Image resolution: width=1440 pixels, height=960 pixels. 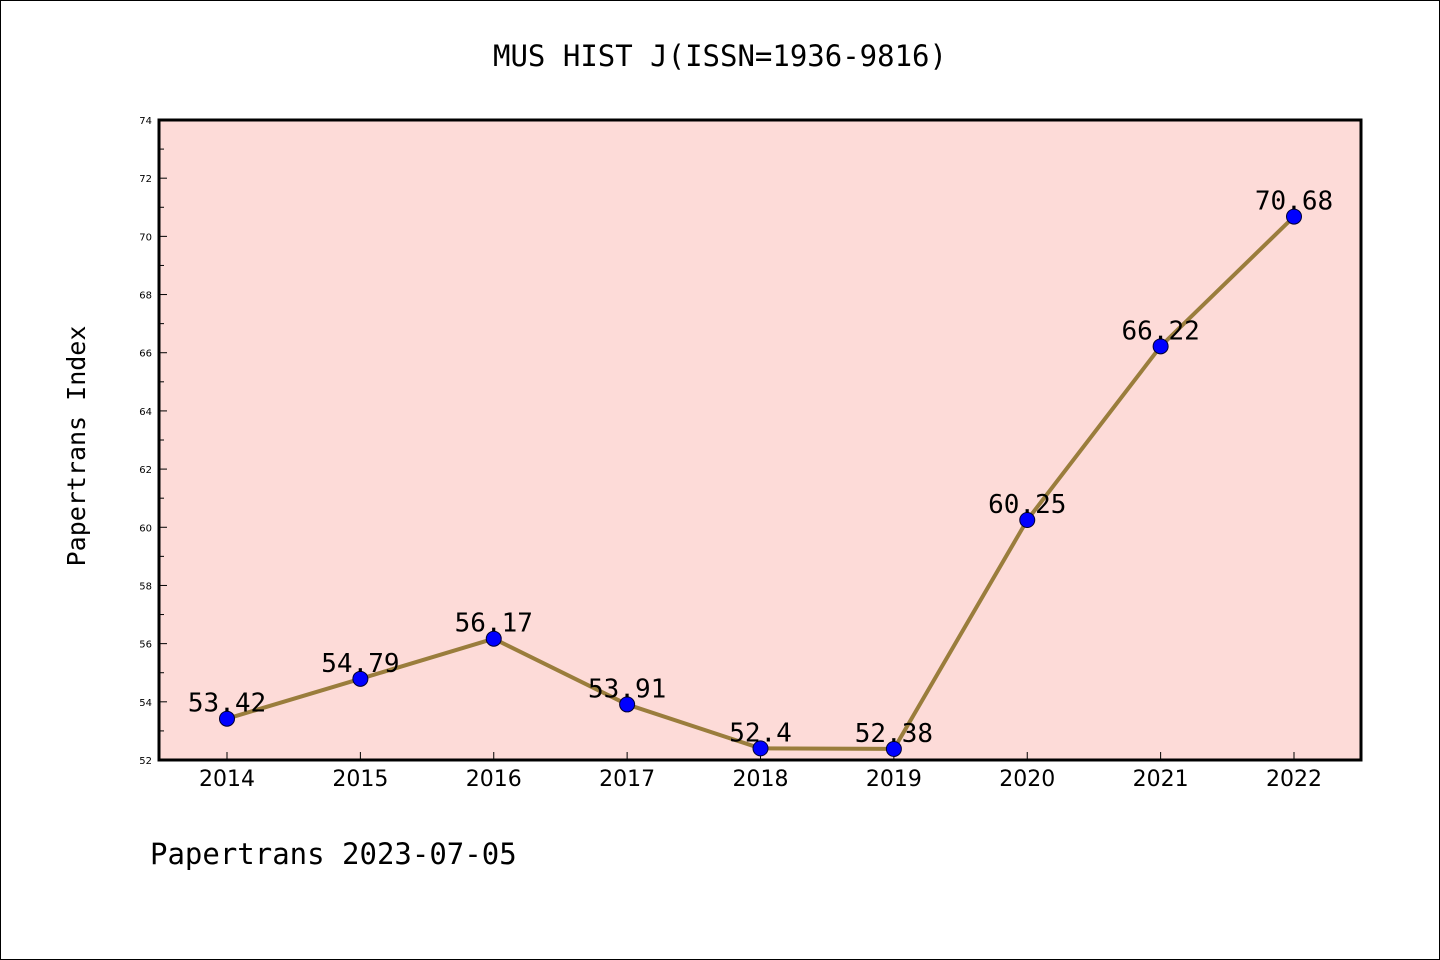 What do you see at coordinates (153, 441) in the screenshot?
I see `y-axis: 52 54 56 58 60 62 64 66 68 70 72 74` at bounding box center [153, 441].